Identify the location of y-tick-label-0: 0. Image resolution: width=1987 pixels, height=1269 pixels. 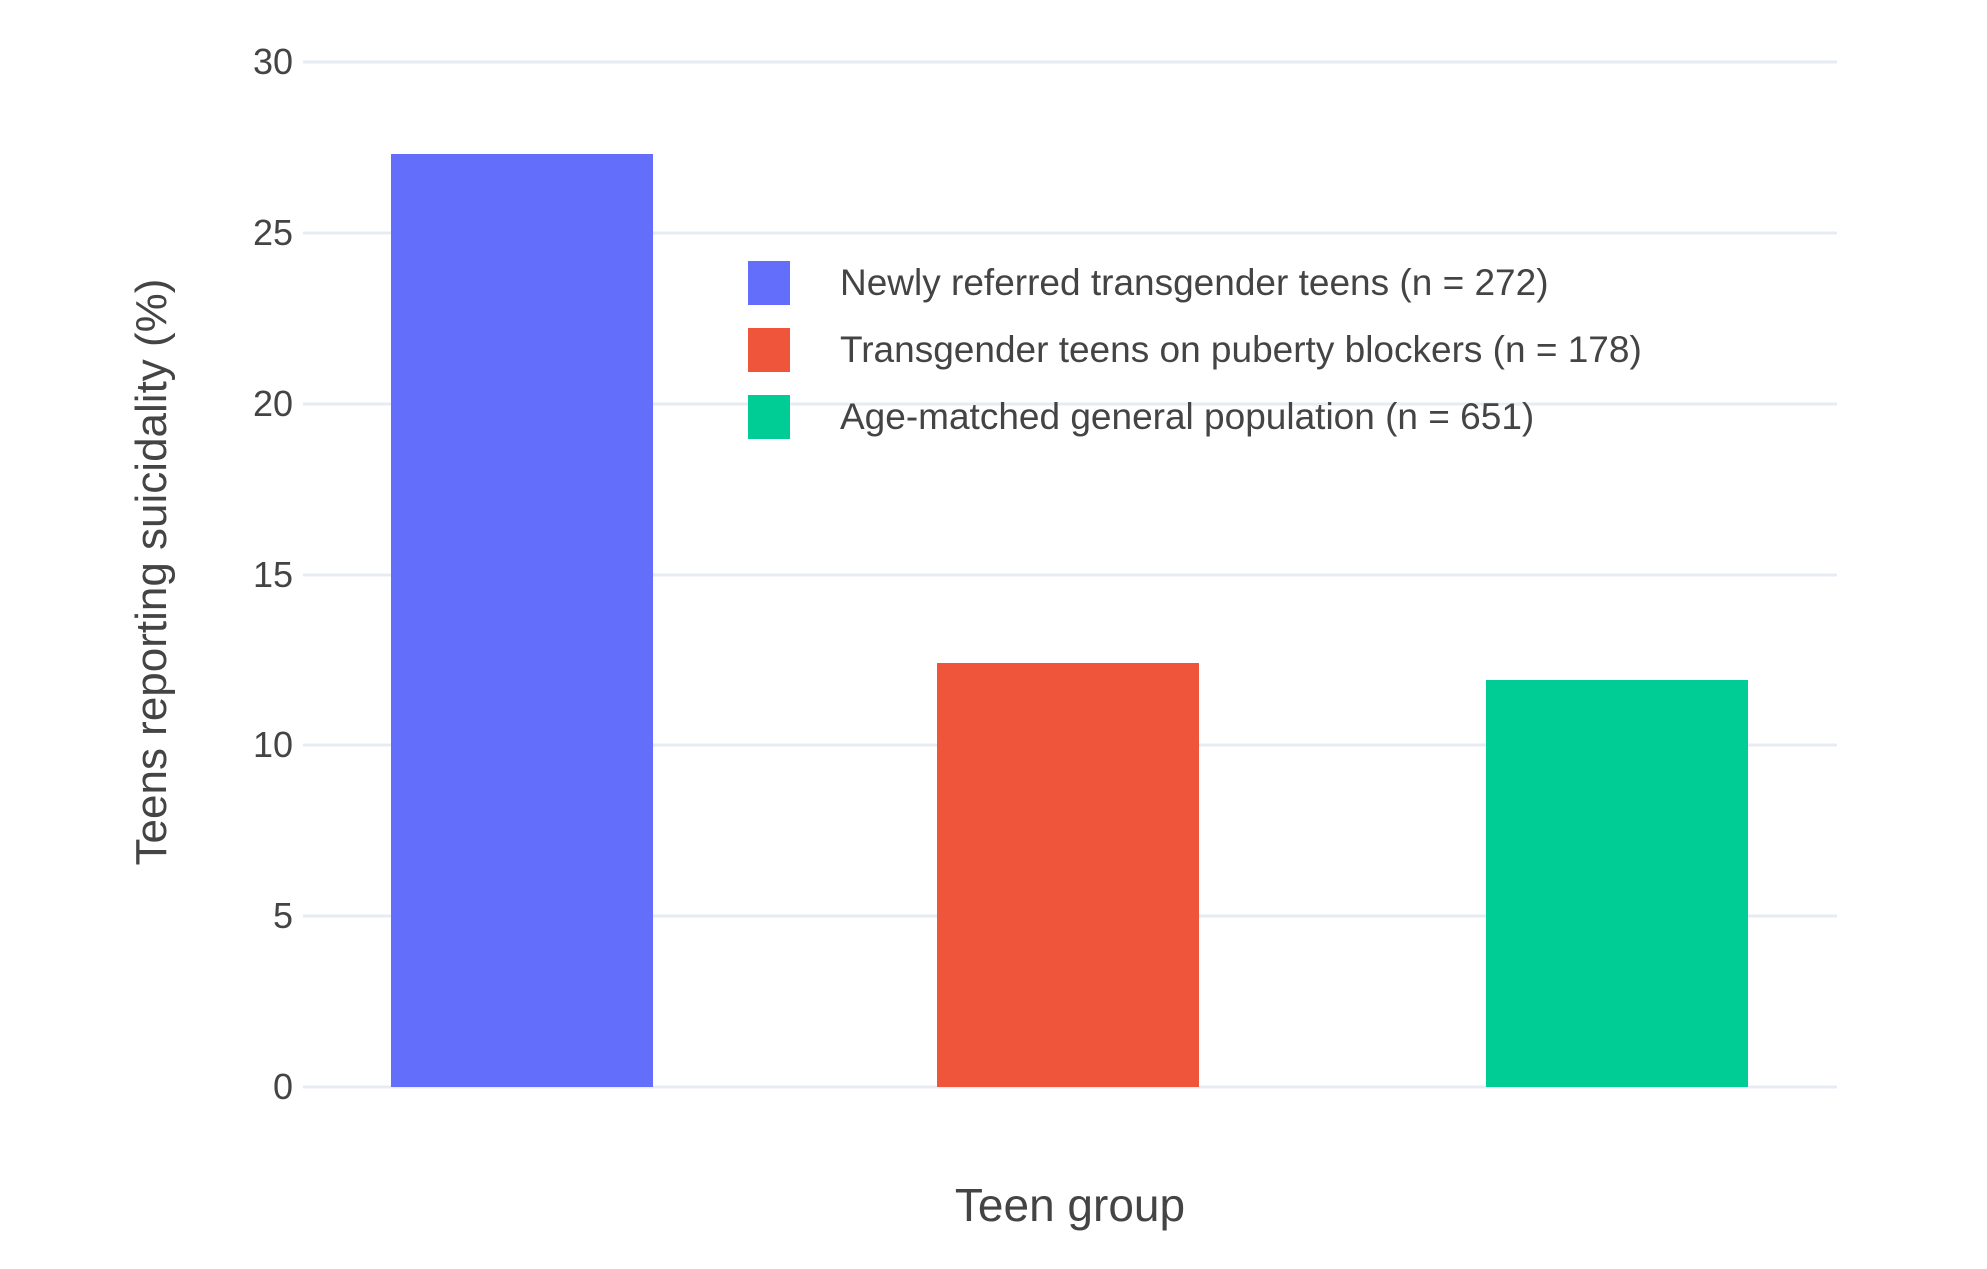
(282, 1086).